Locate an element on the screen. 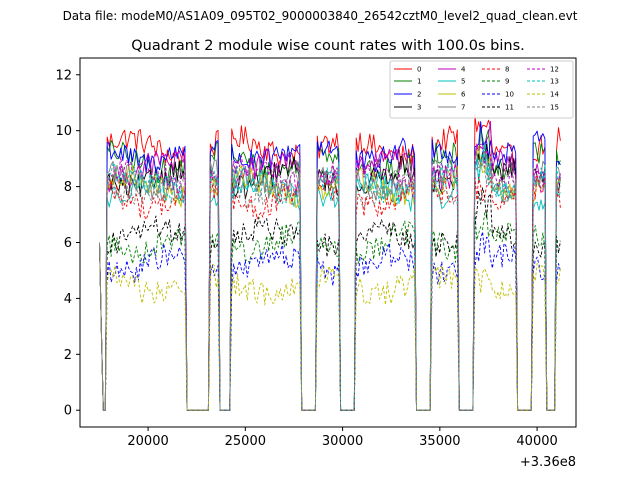 This screenshot has height=480, width=640. legend-label-13: 13 is located at coordinates (554, 82).